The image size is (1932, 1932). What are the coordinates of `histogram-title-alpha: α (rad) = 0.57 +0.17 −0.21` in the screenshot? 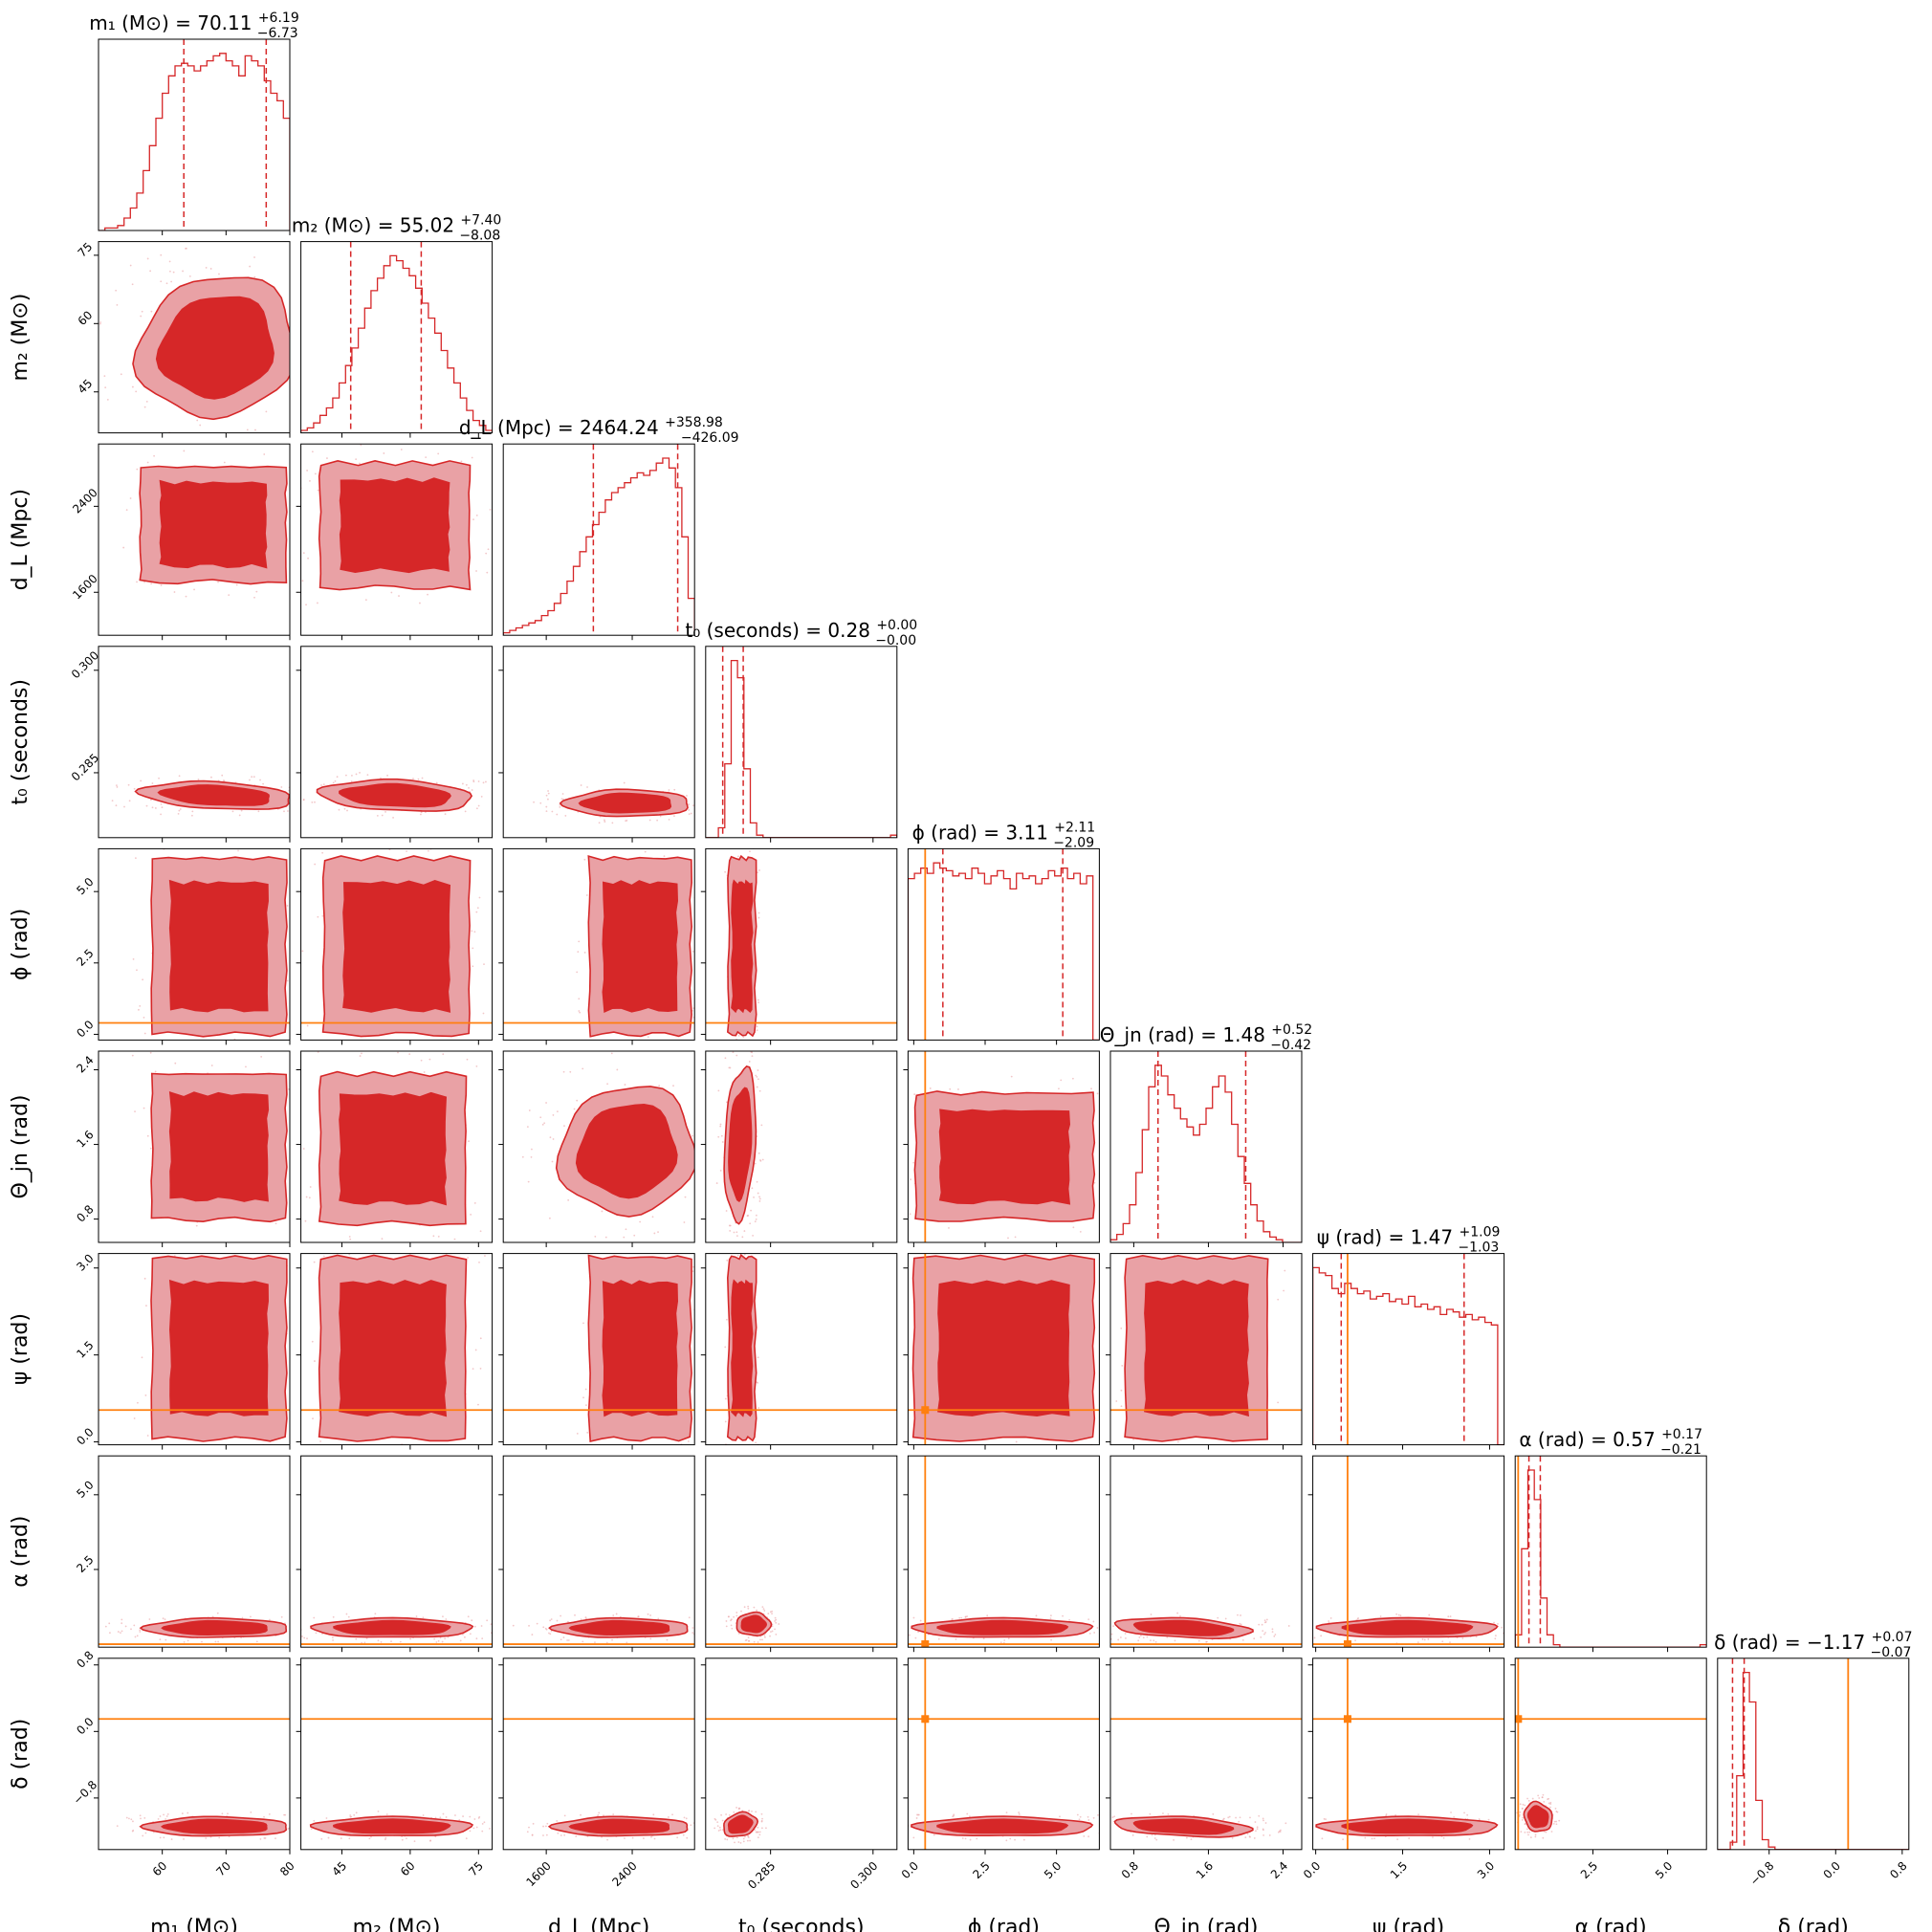 It's located at (1610, 1442).